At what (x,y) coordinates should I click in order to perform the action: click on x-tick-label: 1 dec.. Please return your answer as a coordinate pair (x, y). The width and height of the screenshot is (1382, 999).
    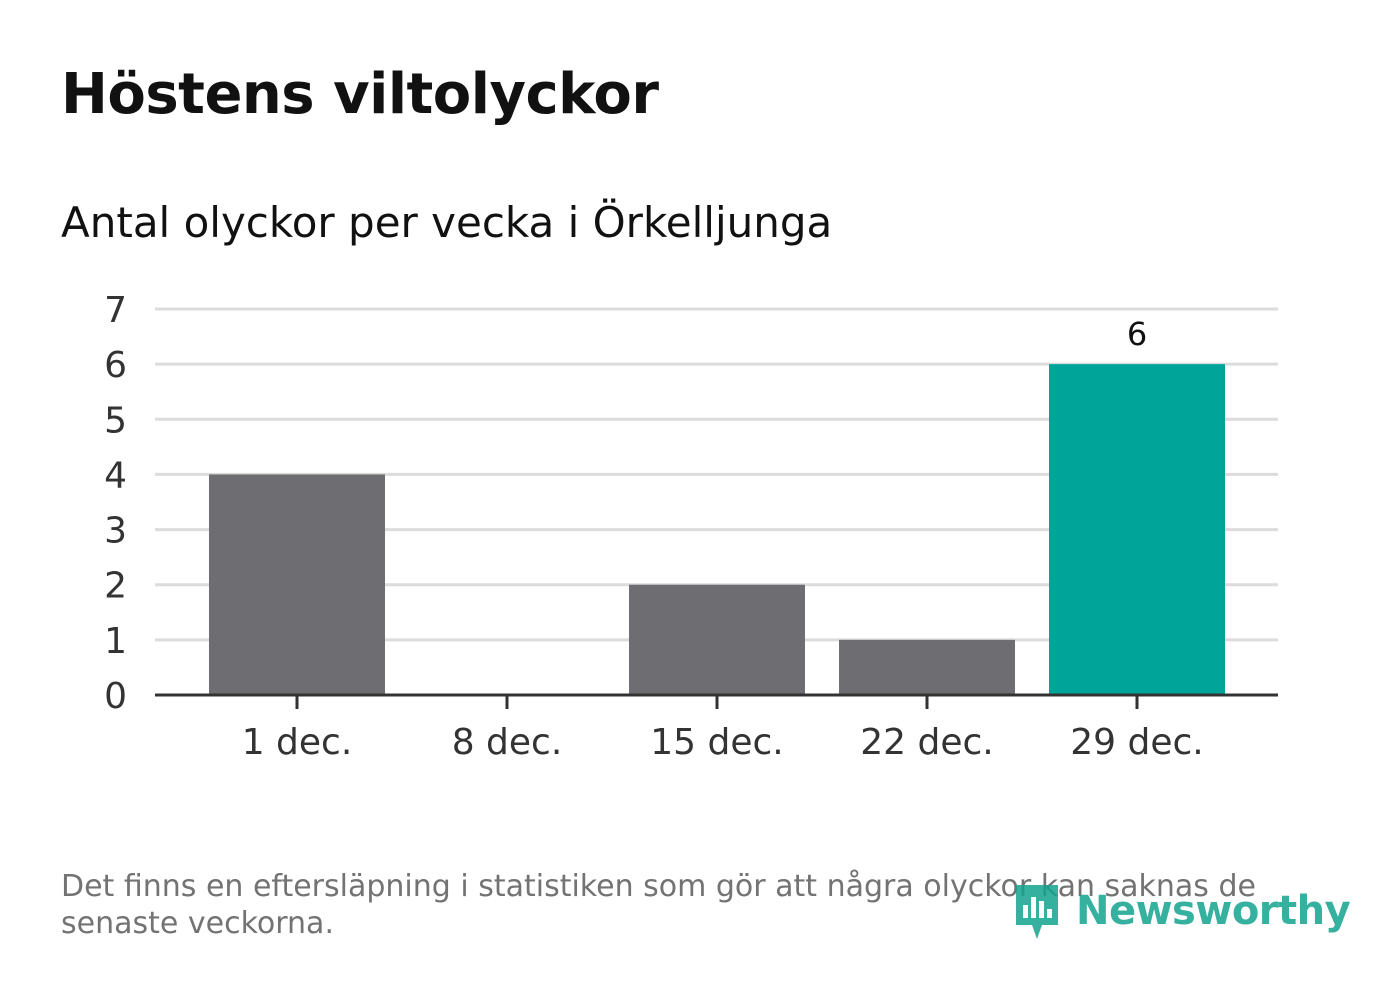
    Looking at the image, I should click on (297, 742).